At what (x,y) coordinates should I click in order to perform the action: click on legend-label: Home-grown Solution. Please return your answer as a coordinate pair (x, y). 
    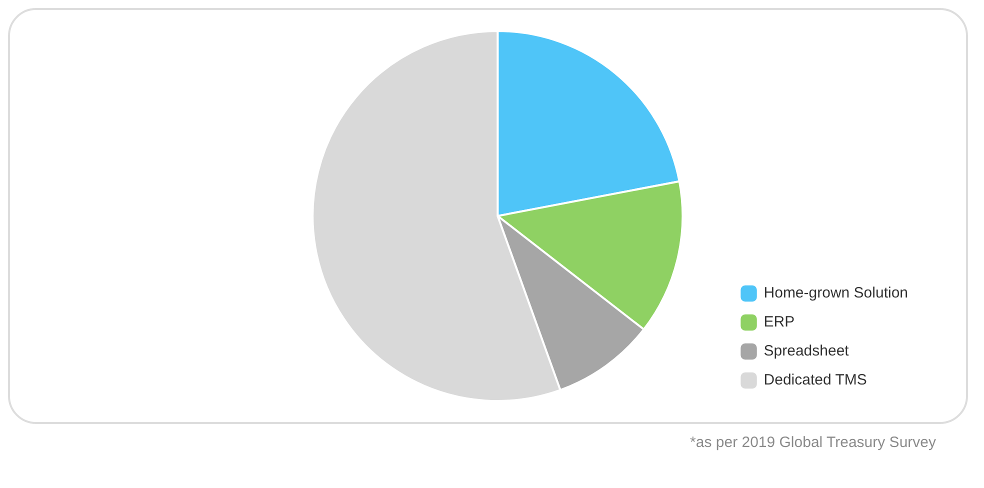
    Looking at the image, I should click on (836, 293).